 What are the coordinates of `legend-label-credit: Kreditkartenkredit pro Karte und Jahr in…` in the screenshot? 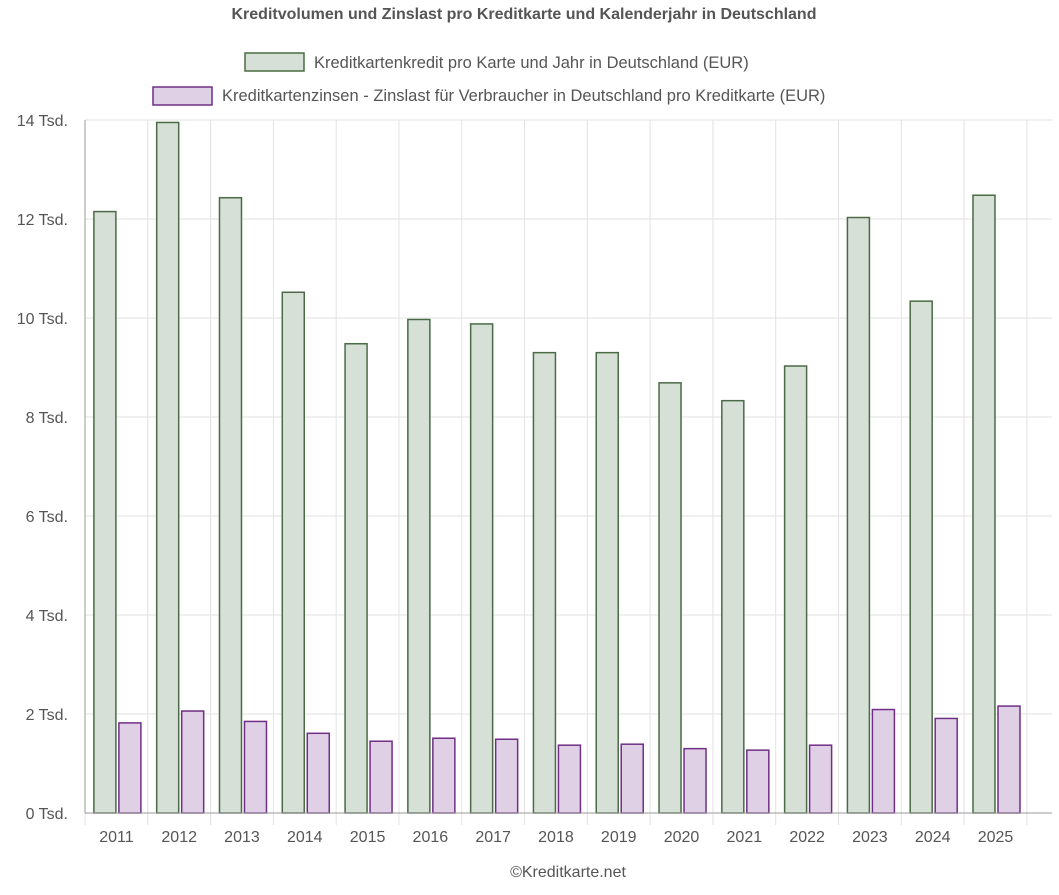 It's located at (531, 63).